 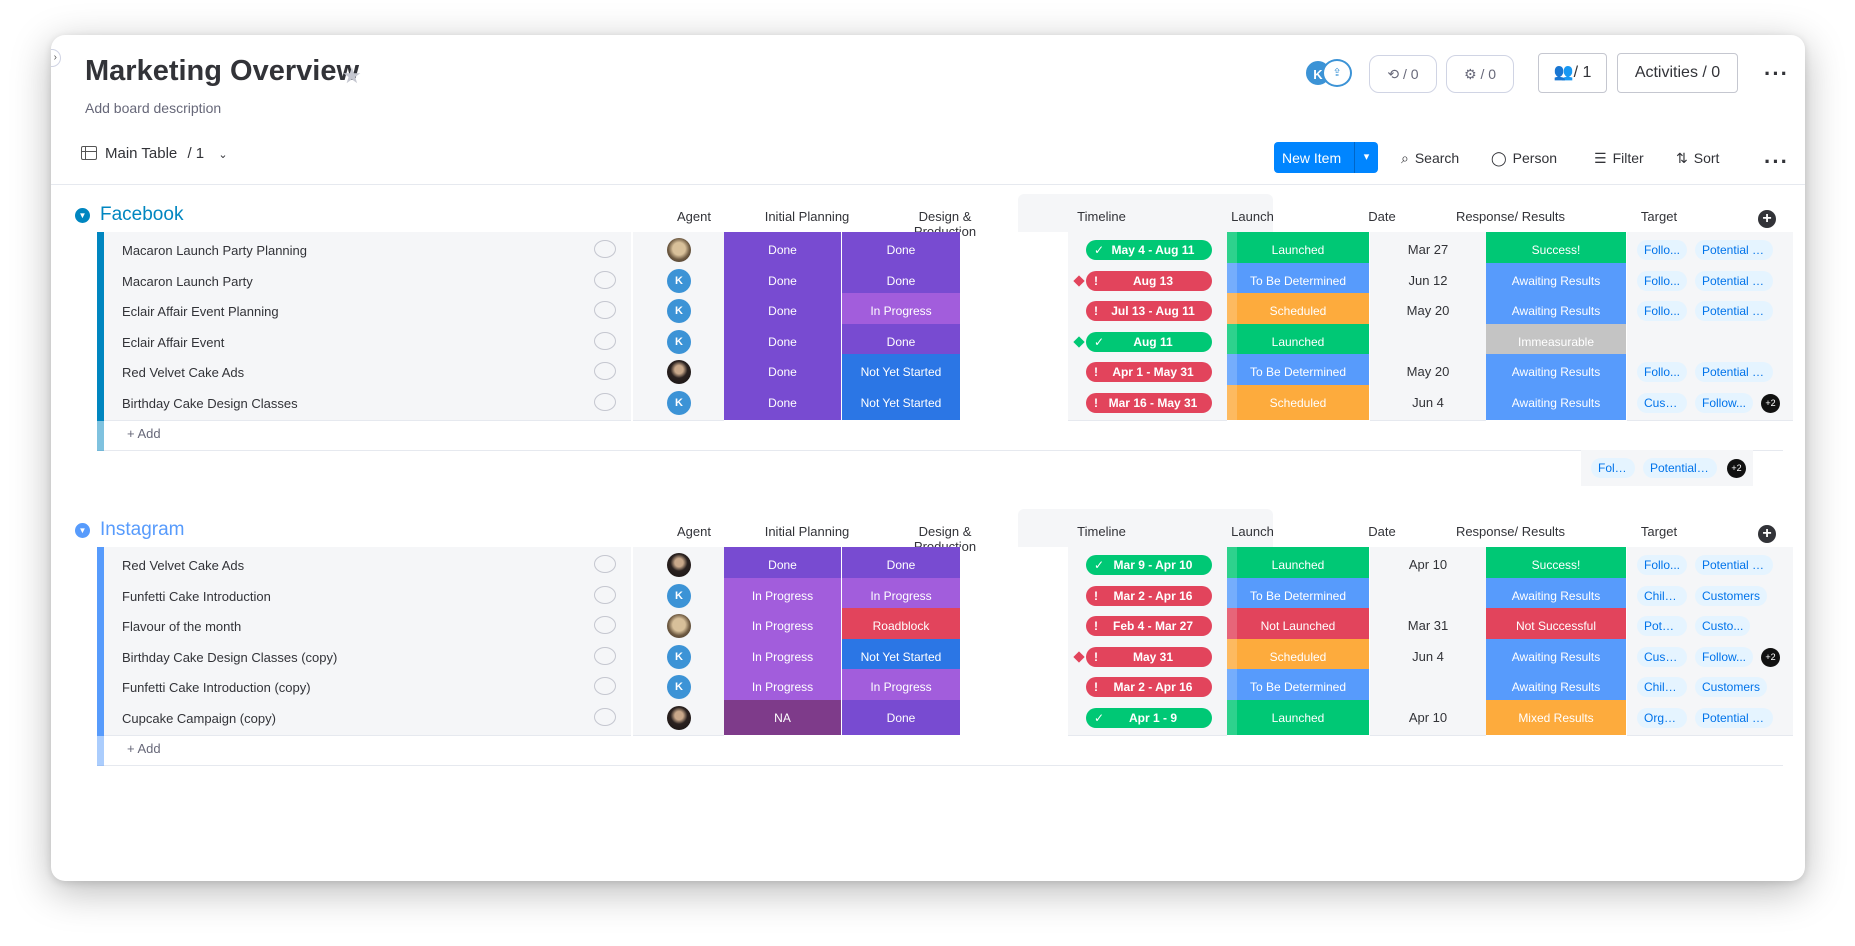 What do you see at coordinates (1524, 158) in the screenshot?
I see `person-filter-button: ◯ Person` at bounding box center [1524, 158].